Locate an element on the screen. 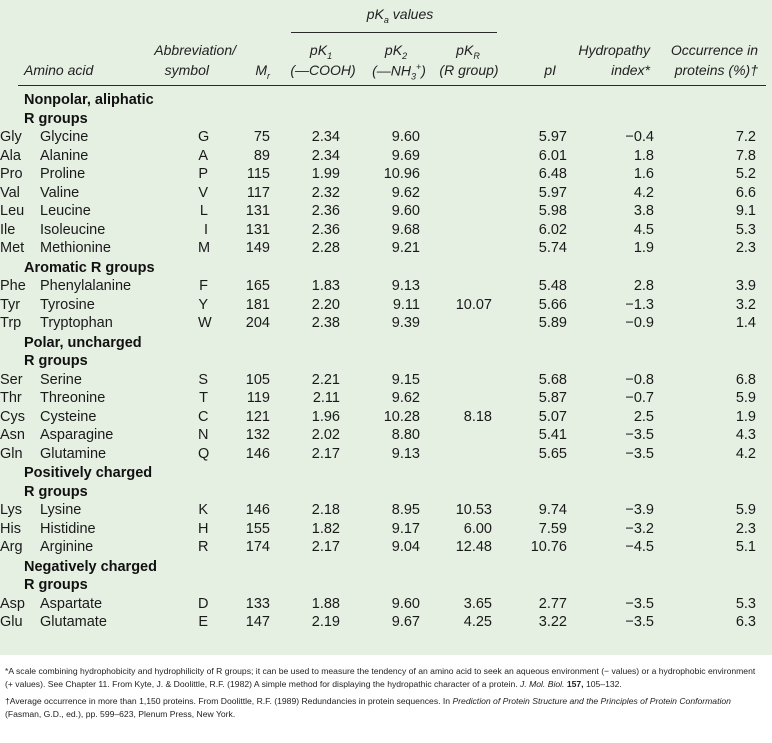 The height and width of the screenshot is (743, 772). cell-hyd: −0.9 is located at coordinates (639, 323).